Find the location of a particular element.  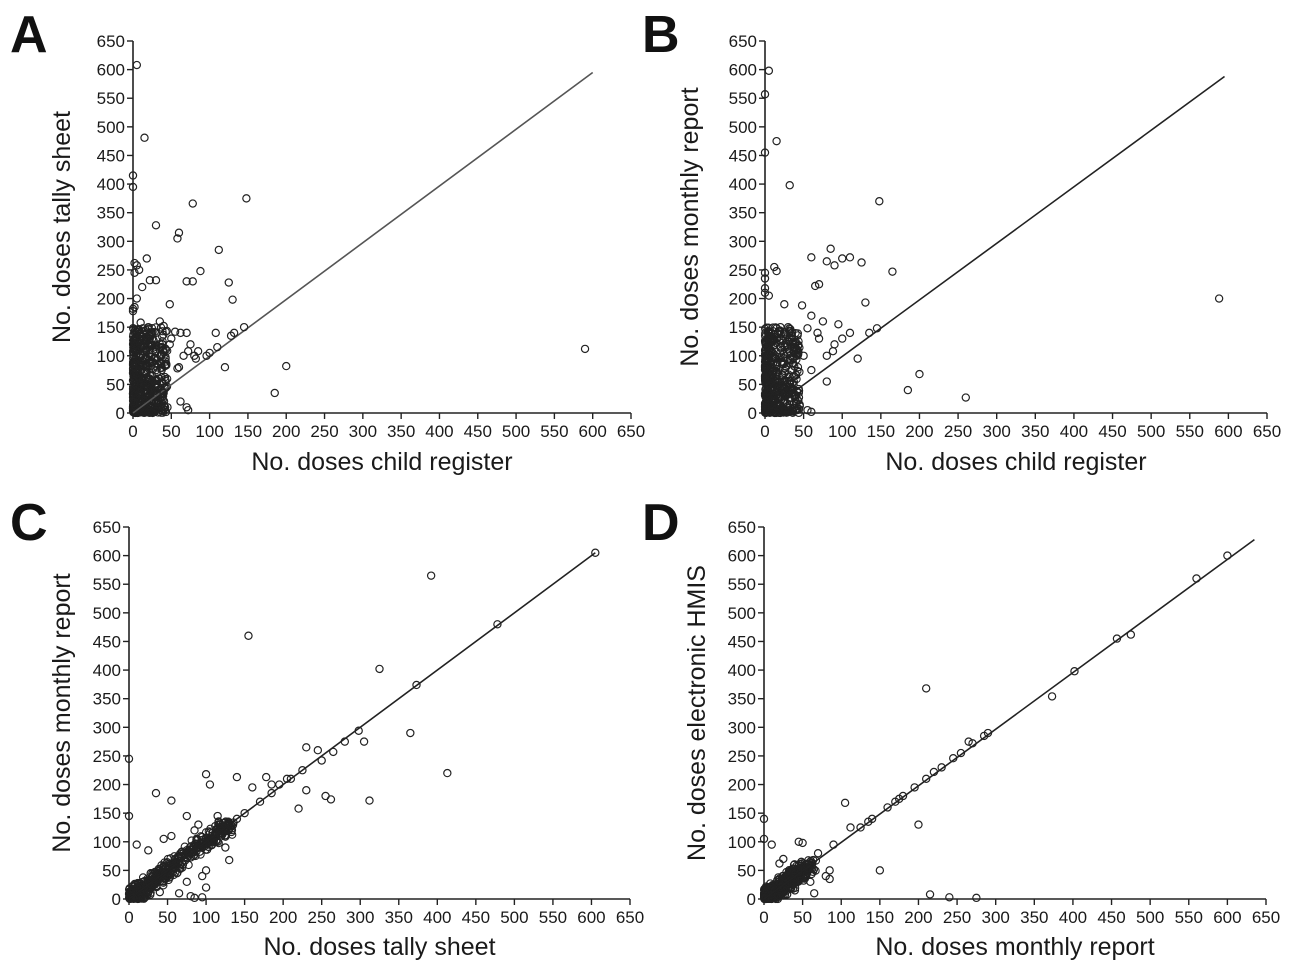

y-tick-label: 250 is located at coordinates (743, 270).